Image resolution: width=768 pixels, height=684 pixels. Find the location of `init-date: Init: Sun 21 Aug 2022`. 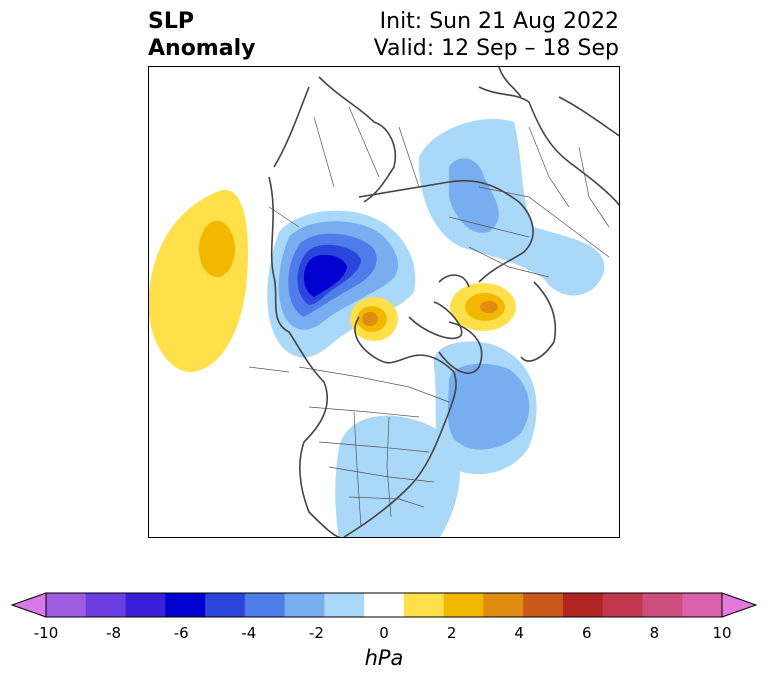

init-date: Init: Sun 21 Aug 2022 is located at coordinates (499, 21).